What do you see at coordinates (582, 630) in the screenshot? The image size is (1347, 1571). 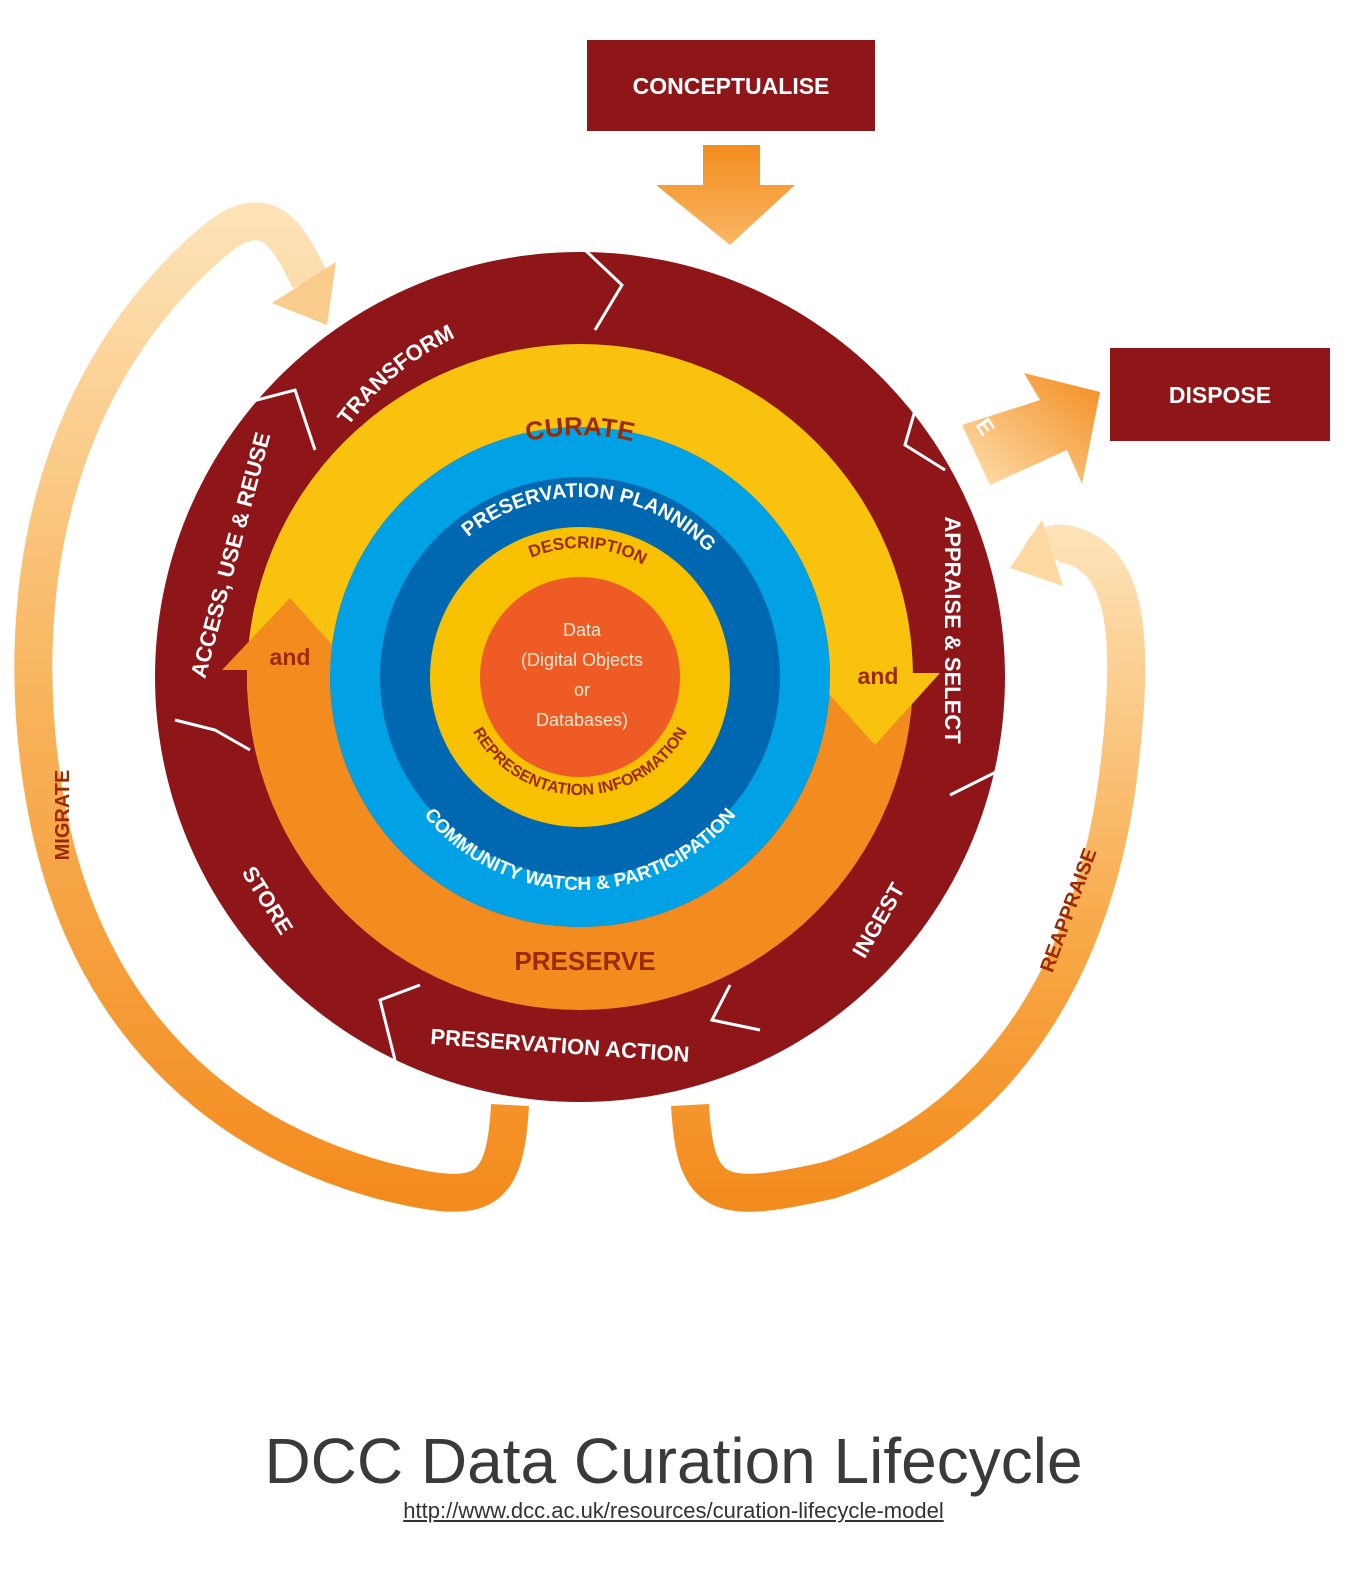 I see `core-line-1: Data` at bounding box center [582, 630].